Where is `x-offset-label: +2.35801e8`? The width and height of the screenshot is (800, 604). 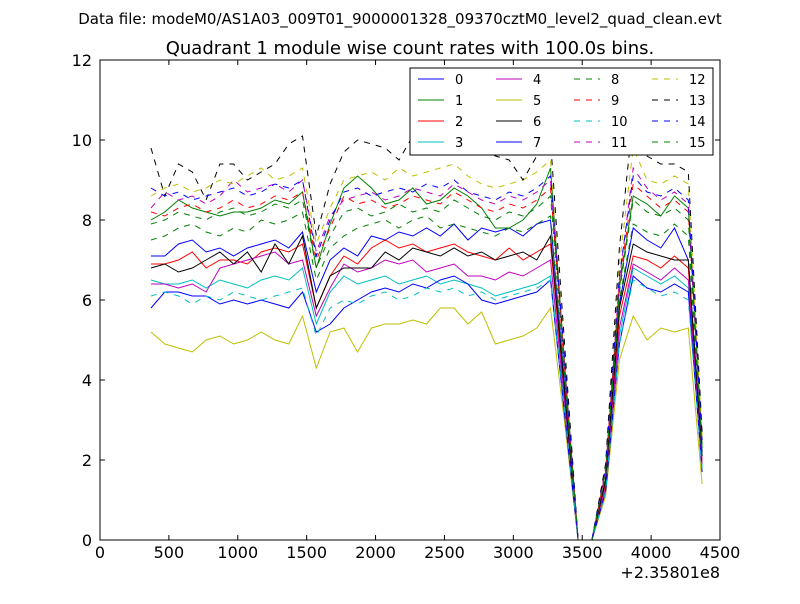
x-offset-label: +2.35801e8 is located at coordinates (670, 572).